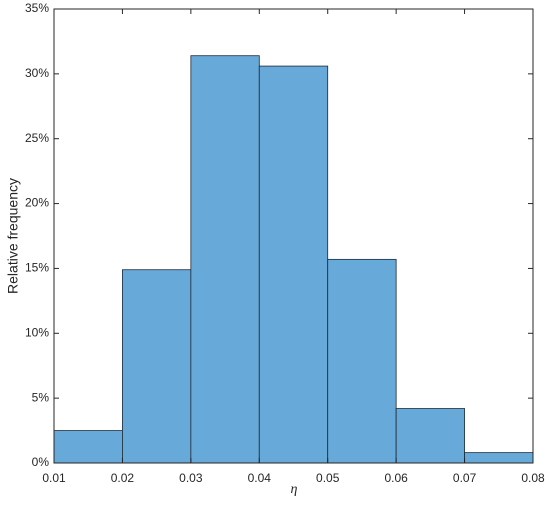 The image size is (550, 509). Describe the element at coordinates (260, 478) in the screenshot. I see `x-tick-label: 0.04` at that location.